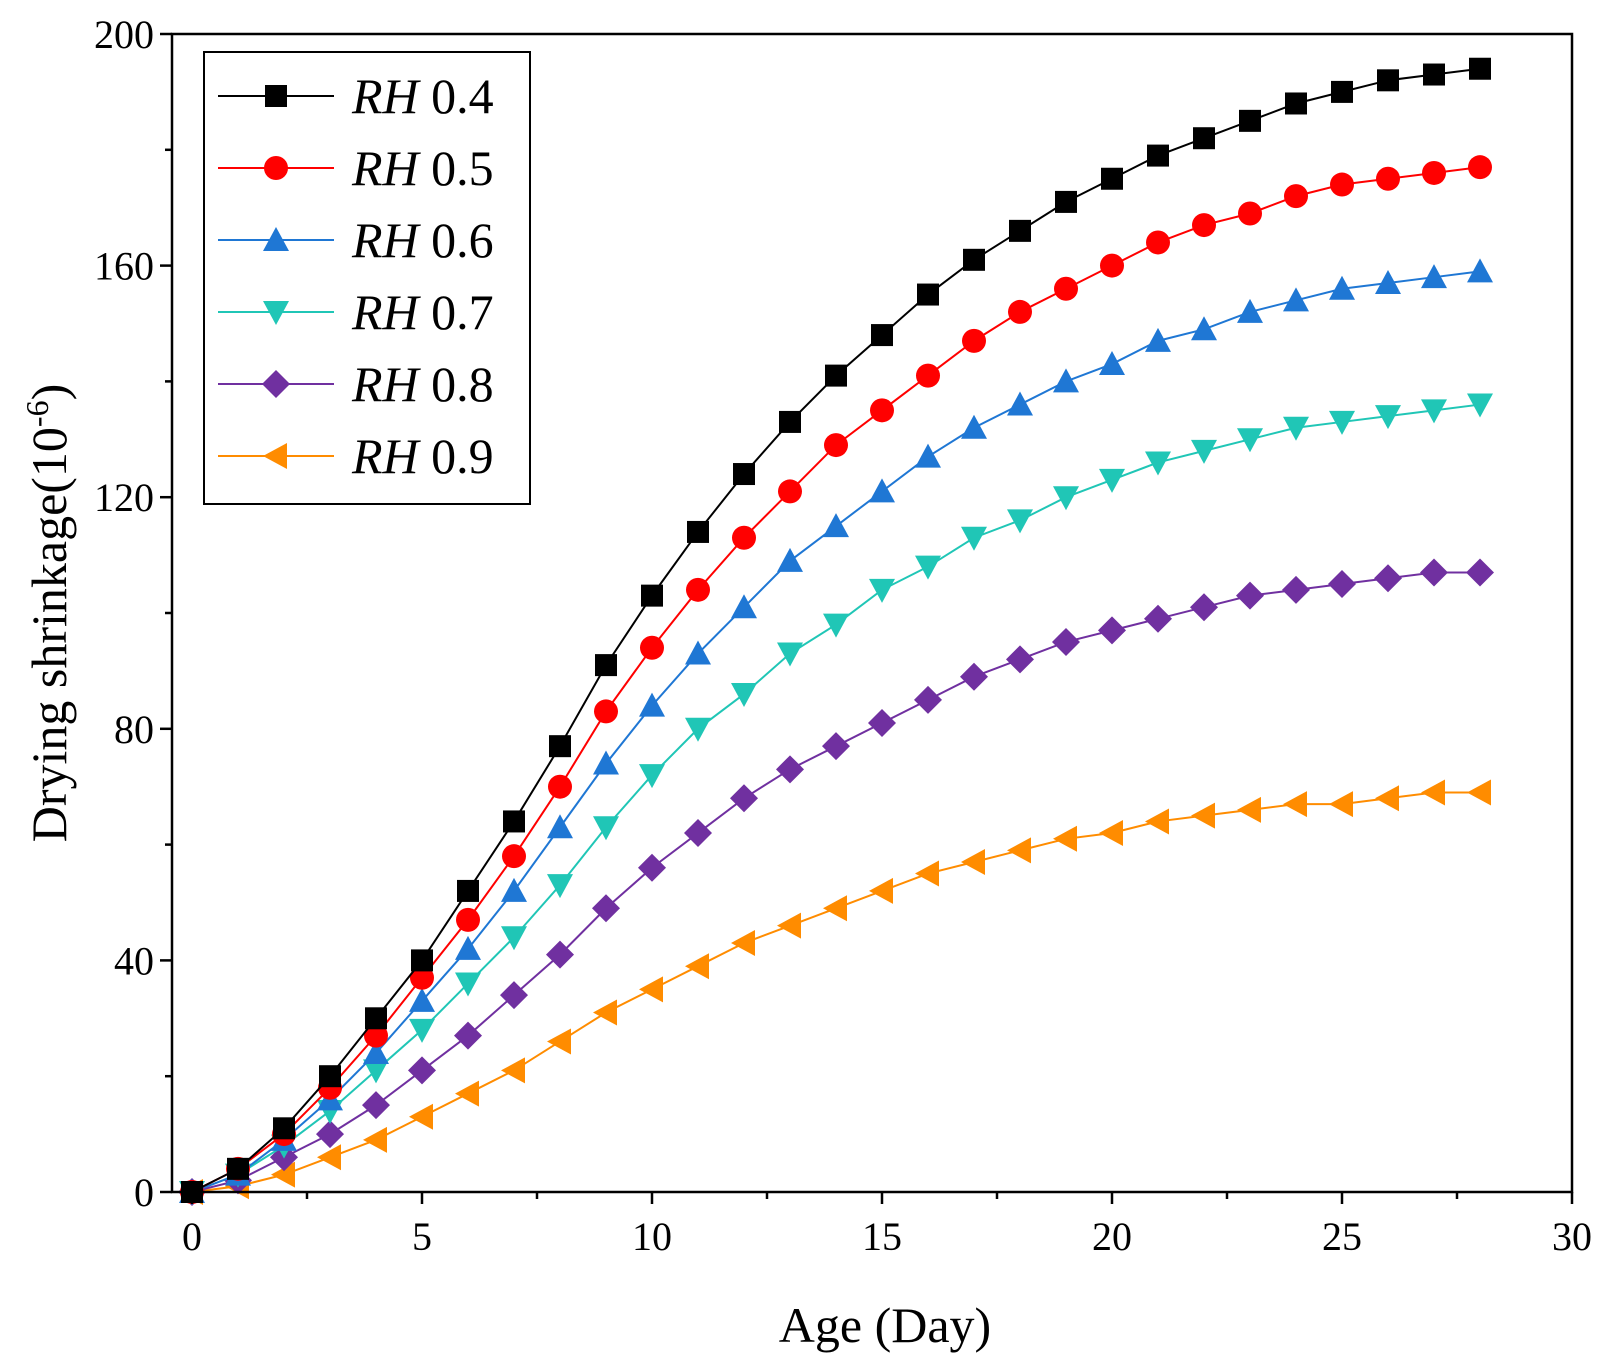 The image size is (1611, 1368). I want to click on y-axis-title-close: ), so click(49, 392).